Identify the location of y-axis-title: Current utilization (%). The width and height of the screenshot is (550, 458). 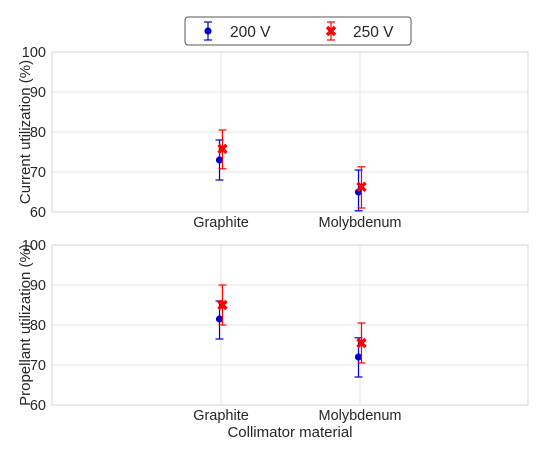
(25, 132).